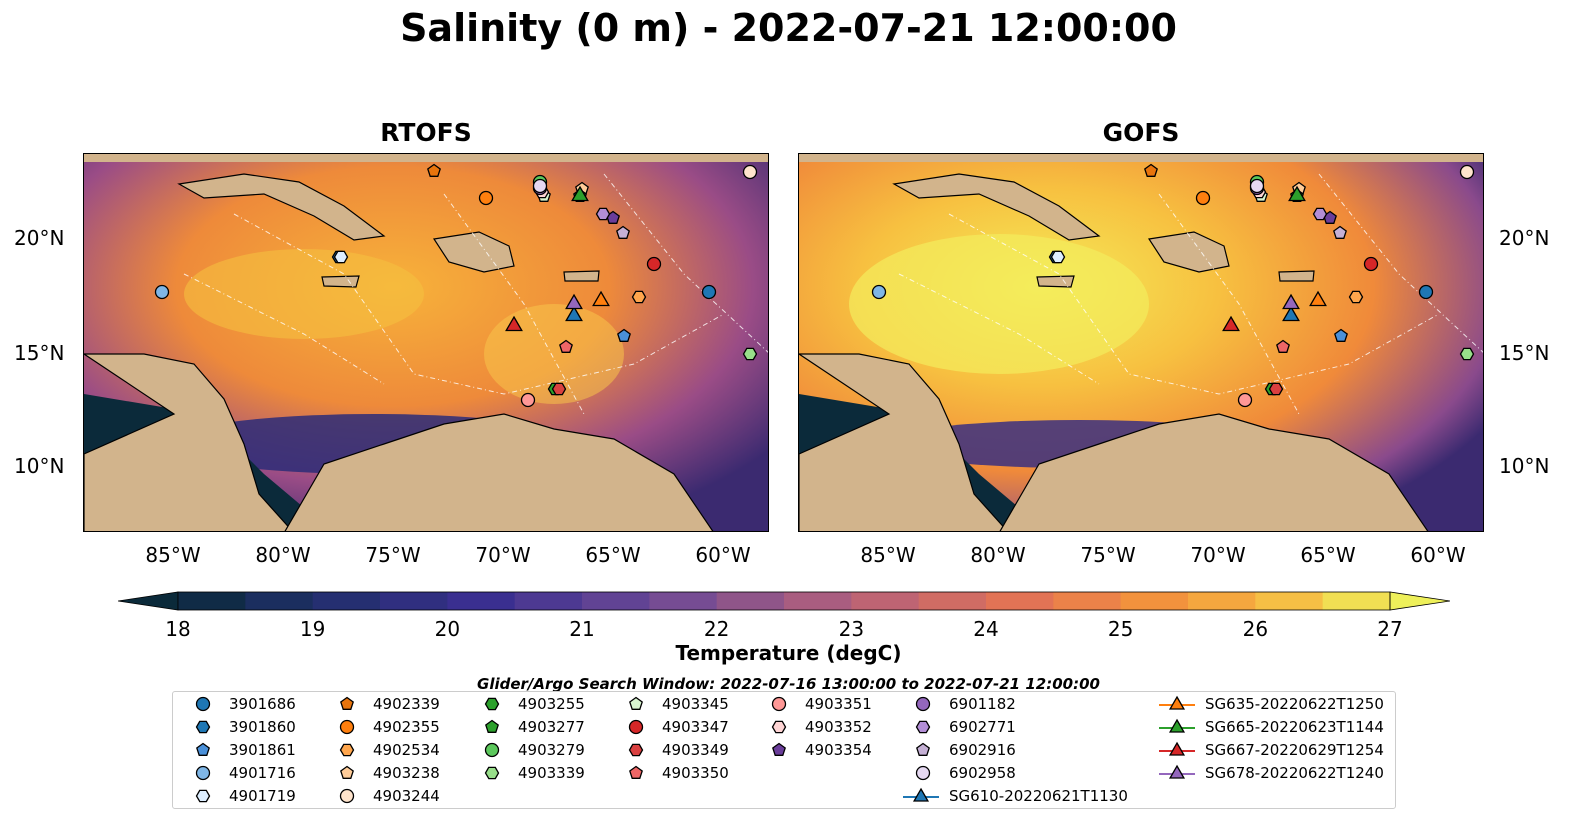 This screenshot has height=827, width=1577. Describe the element at coordinates (178, 629) in the screenshot. I see `colorbar-tick-label: 18` at that location.